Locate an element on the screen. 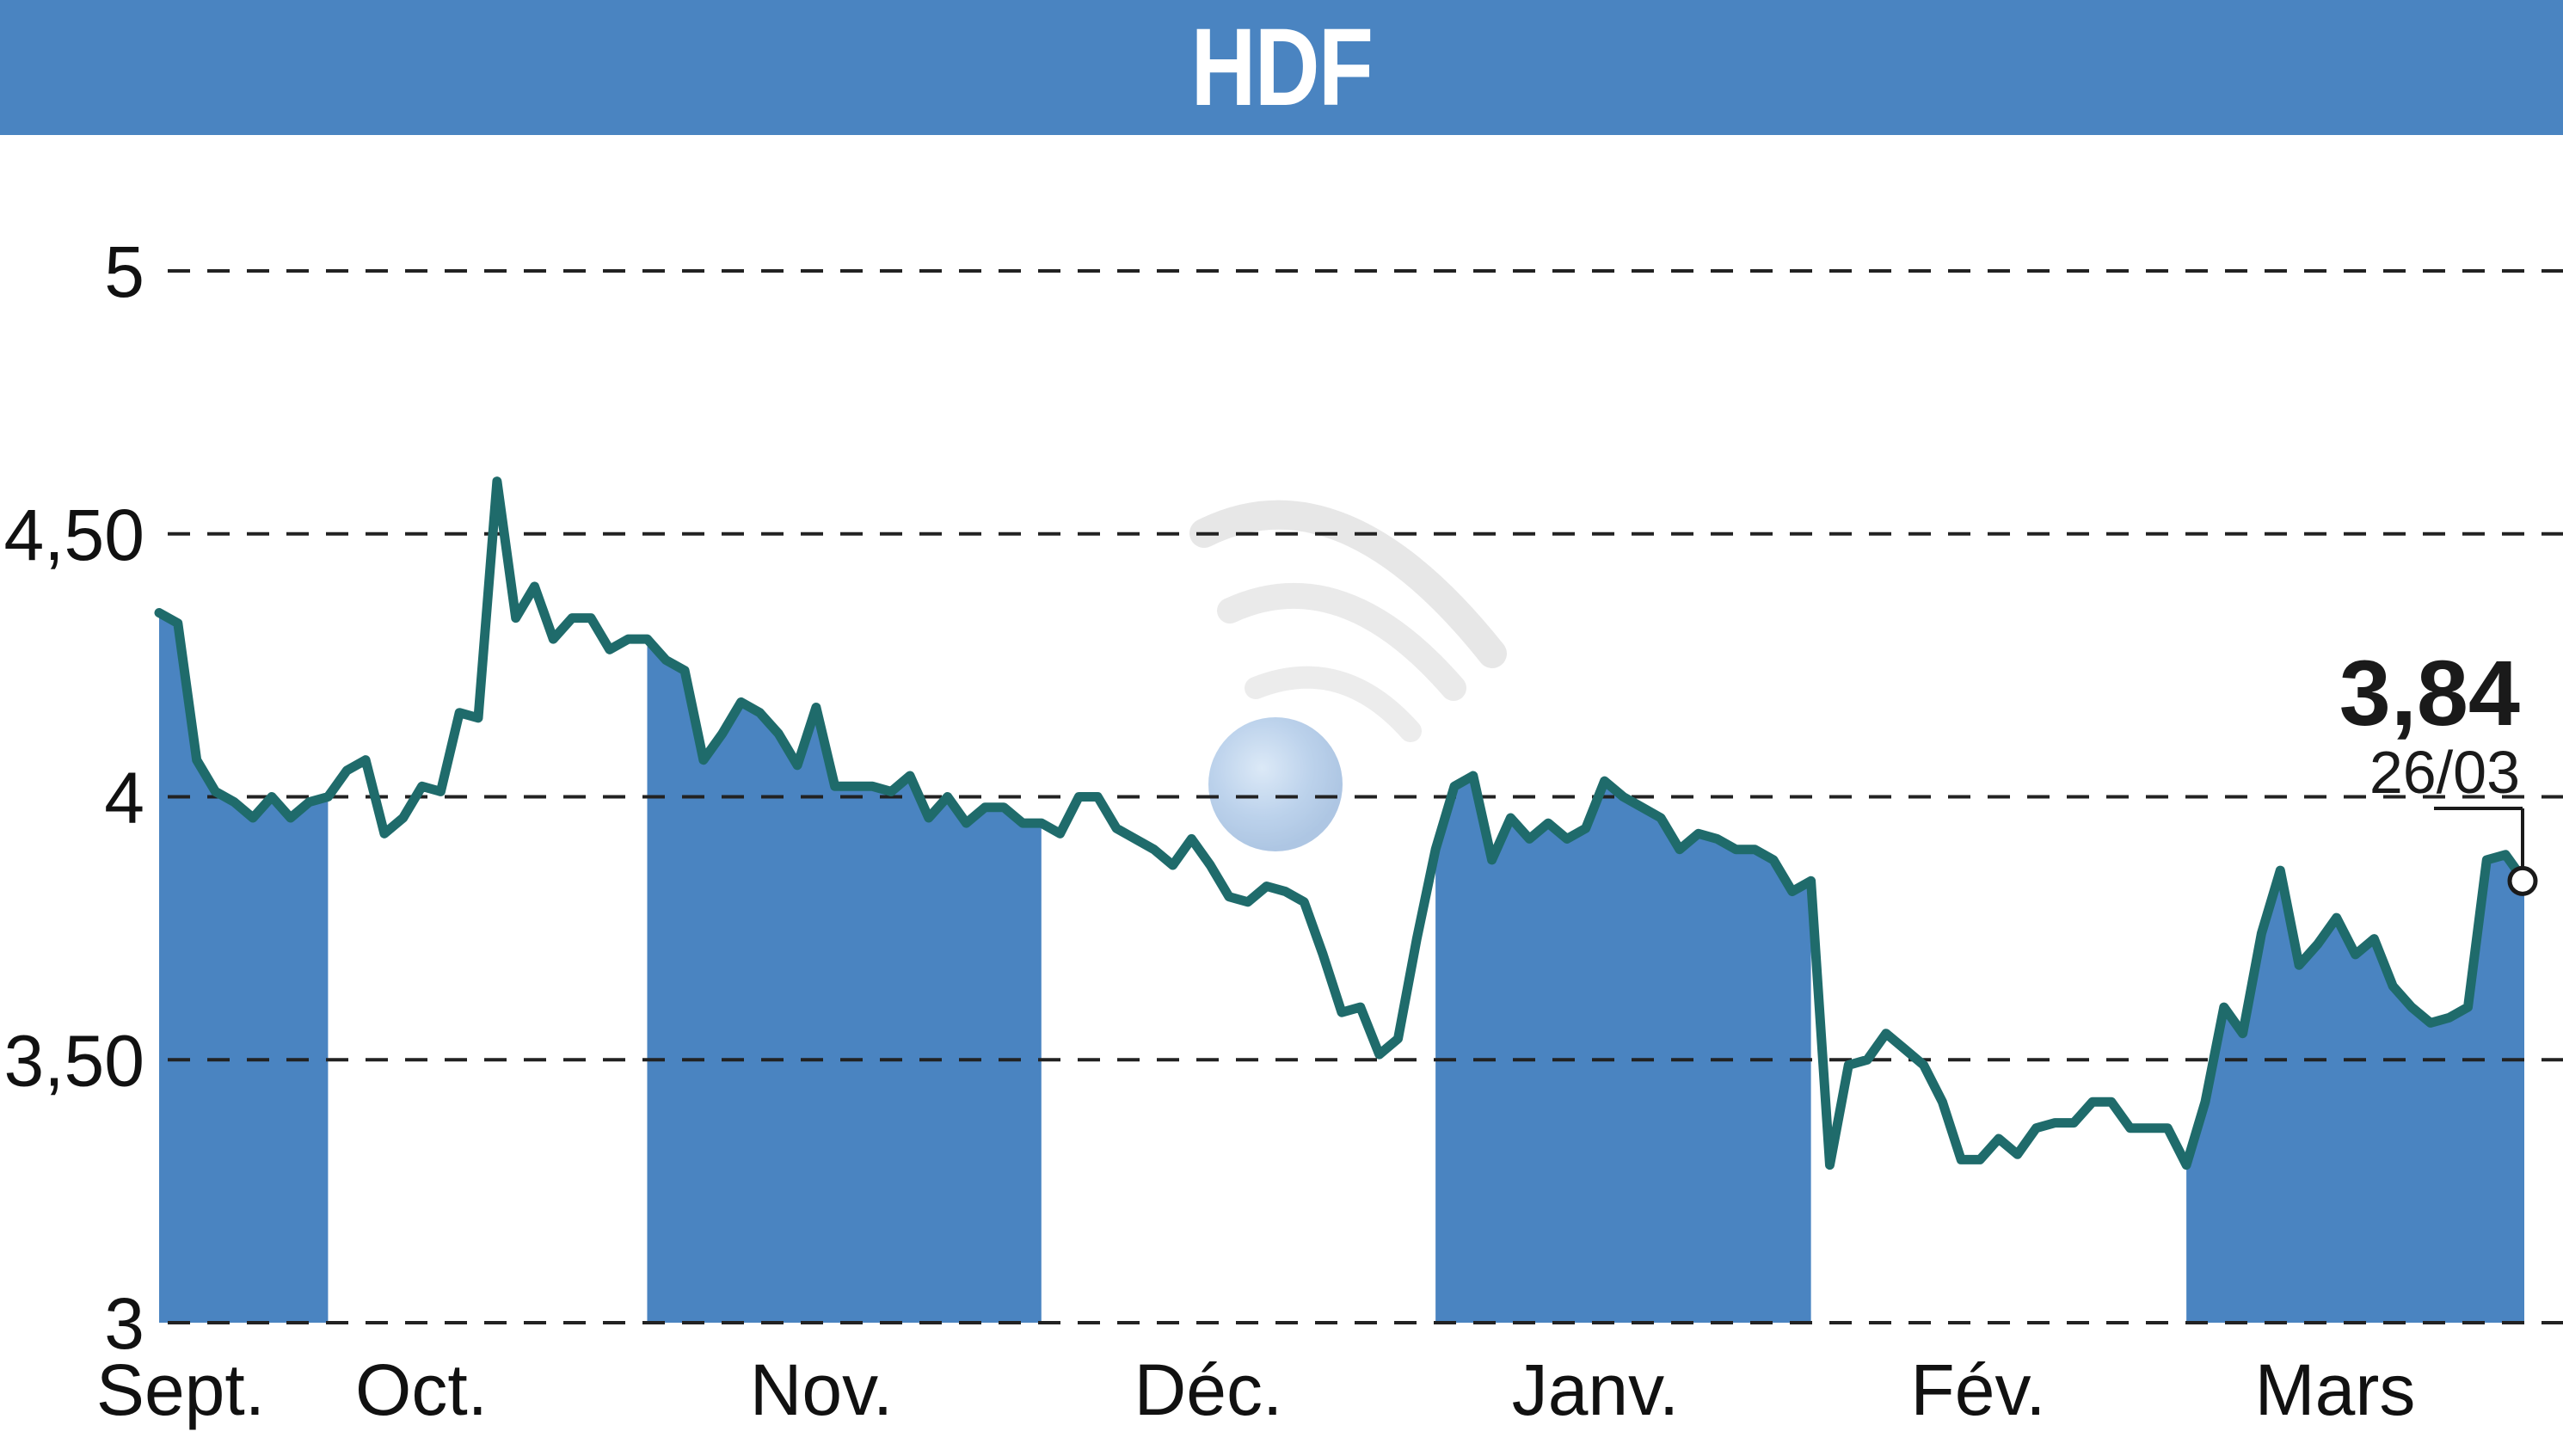 This screenshot has height=1456, width=2563. y-tick-label-1: 3,50 is located at coordinates (74, 1060).